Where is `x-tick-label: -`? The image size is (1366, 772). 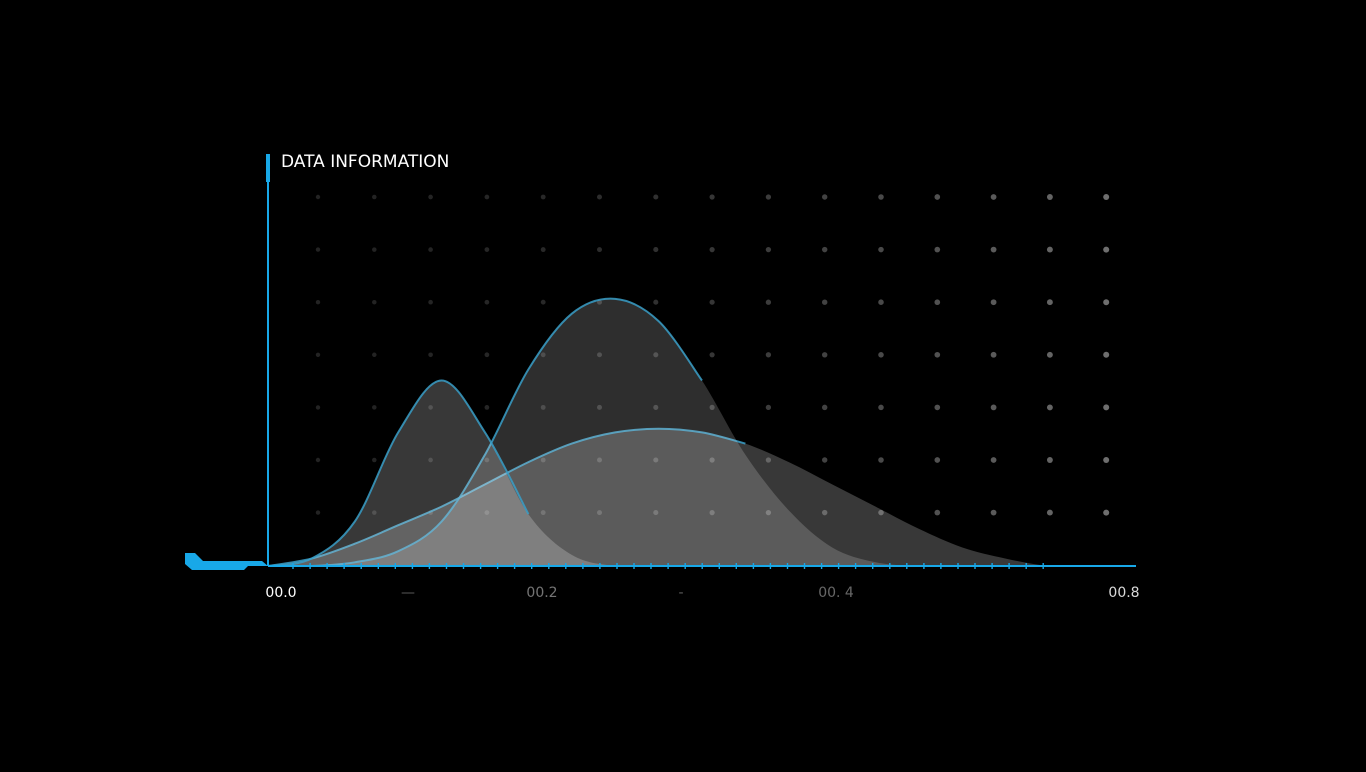
x-tick-label: - is located at coordinates (680, 593).